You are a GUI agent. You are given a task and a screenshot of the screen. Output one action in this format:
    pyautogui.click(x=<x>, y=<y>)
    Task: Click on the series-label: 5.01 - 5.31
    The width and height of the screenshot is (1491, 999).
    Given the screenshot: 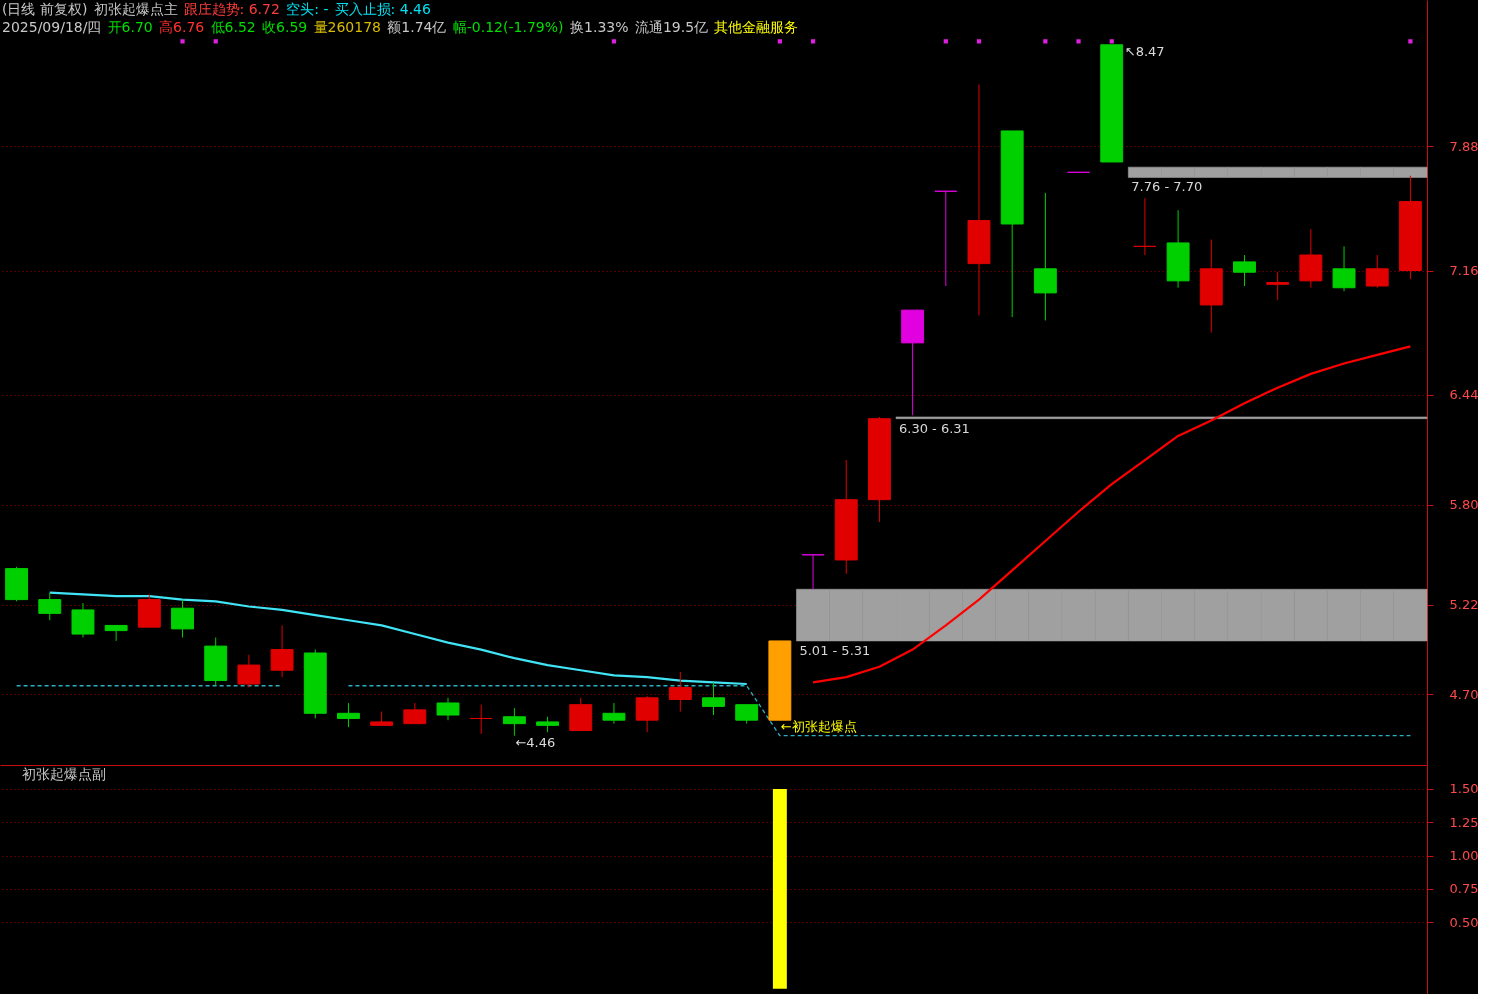 What is the action you would take?
    pyautogui.click(x=835, y=650)
    